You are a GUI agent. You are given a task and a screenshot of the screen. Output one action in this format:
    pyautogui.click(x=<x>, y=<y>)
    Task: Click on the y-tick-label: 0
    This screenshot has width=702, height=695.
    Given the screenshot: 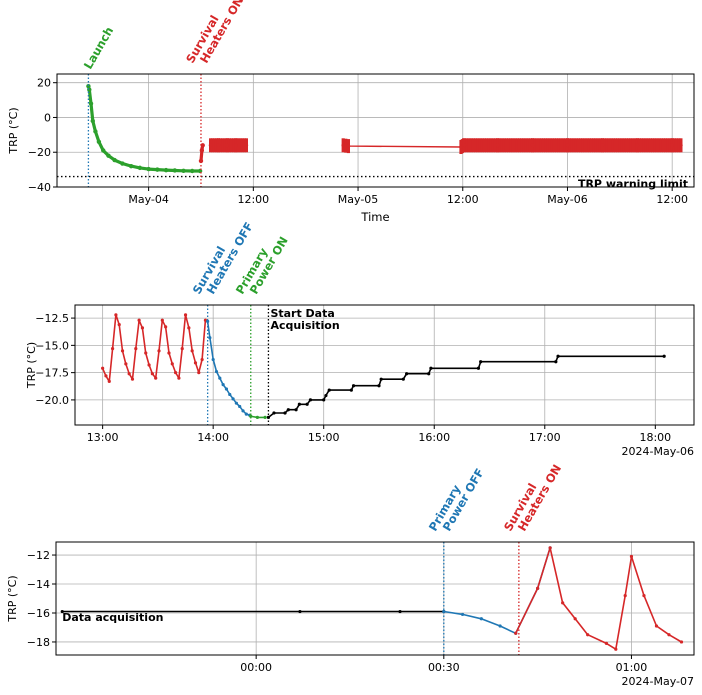 What is the action you would take?
    pyautogui.click(x=47, y=117)
    